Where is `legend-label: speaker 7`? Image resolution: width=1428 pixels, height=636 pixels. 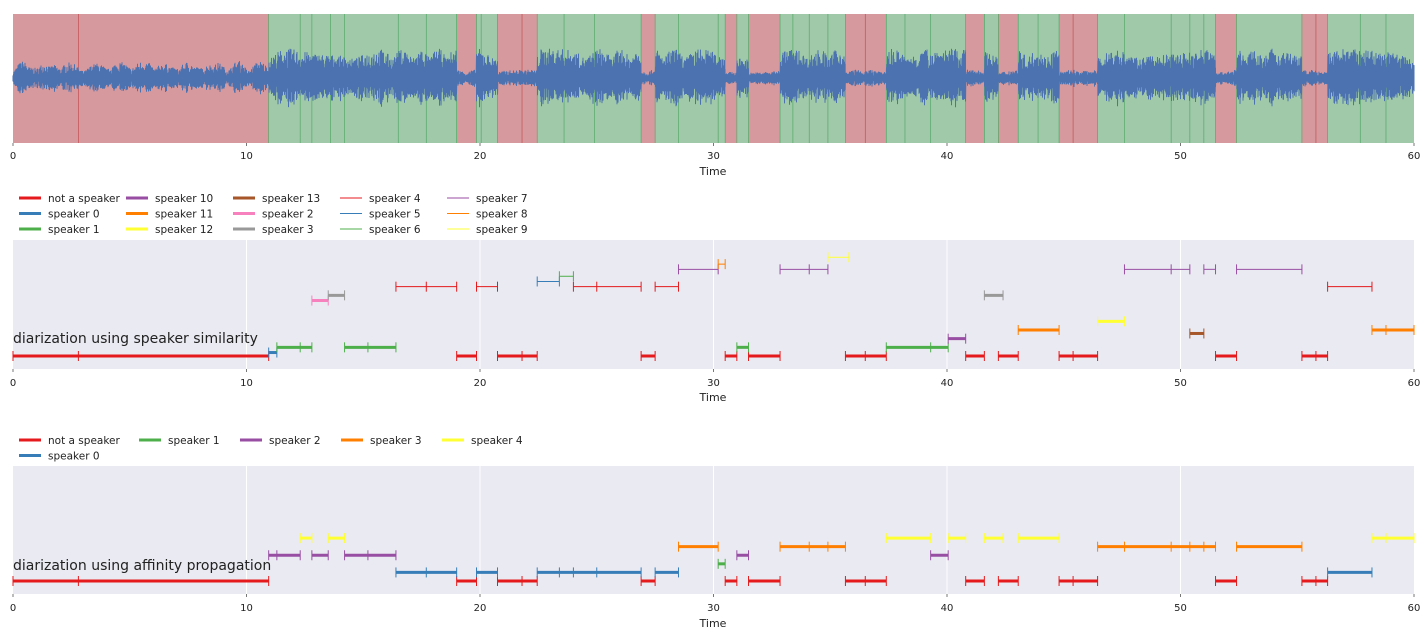
legend-label: speaker 7 is located at coordinates (502, 199).